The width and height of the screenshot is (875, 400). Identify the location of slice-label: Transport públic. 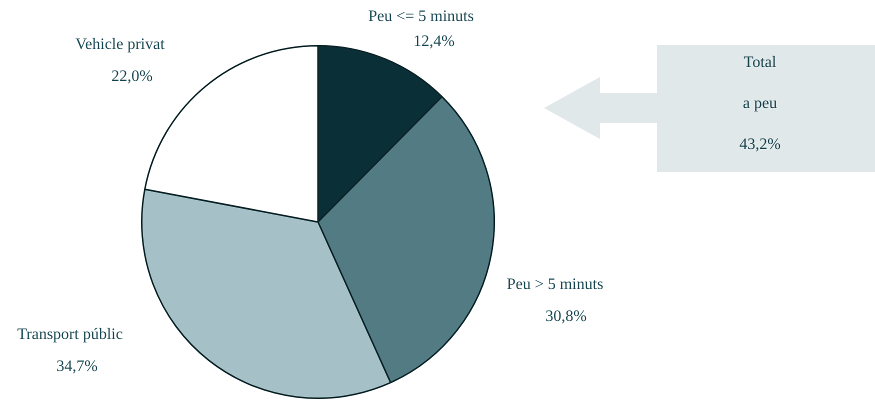
(70, 335).